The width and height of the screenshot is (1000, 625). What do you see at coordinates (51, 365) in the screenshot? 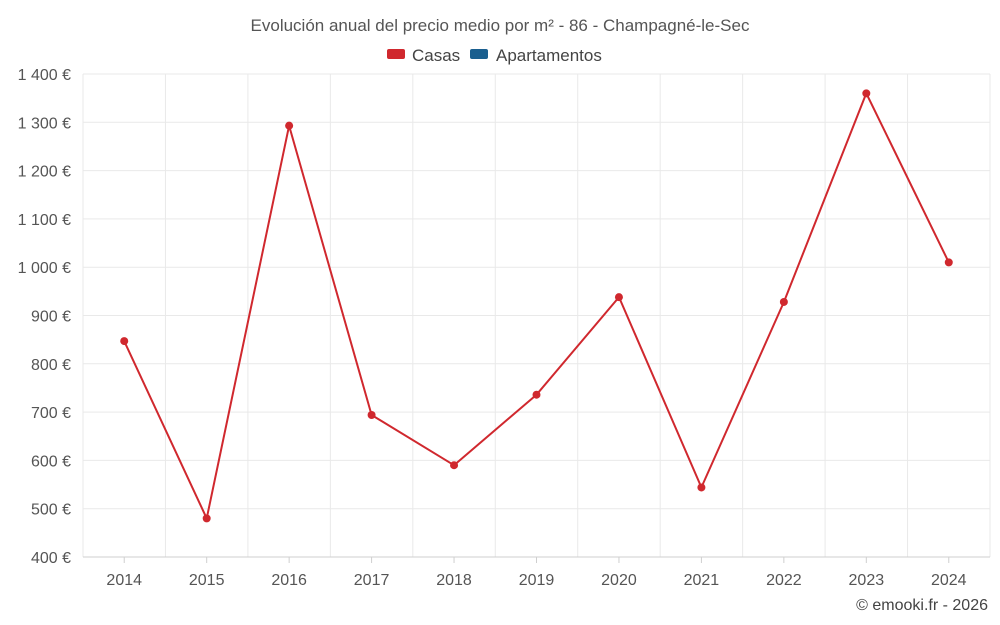
I see `y-tick-label: 800 €` at bounding box center [51, 365].